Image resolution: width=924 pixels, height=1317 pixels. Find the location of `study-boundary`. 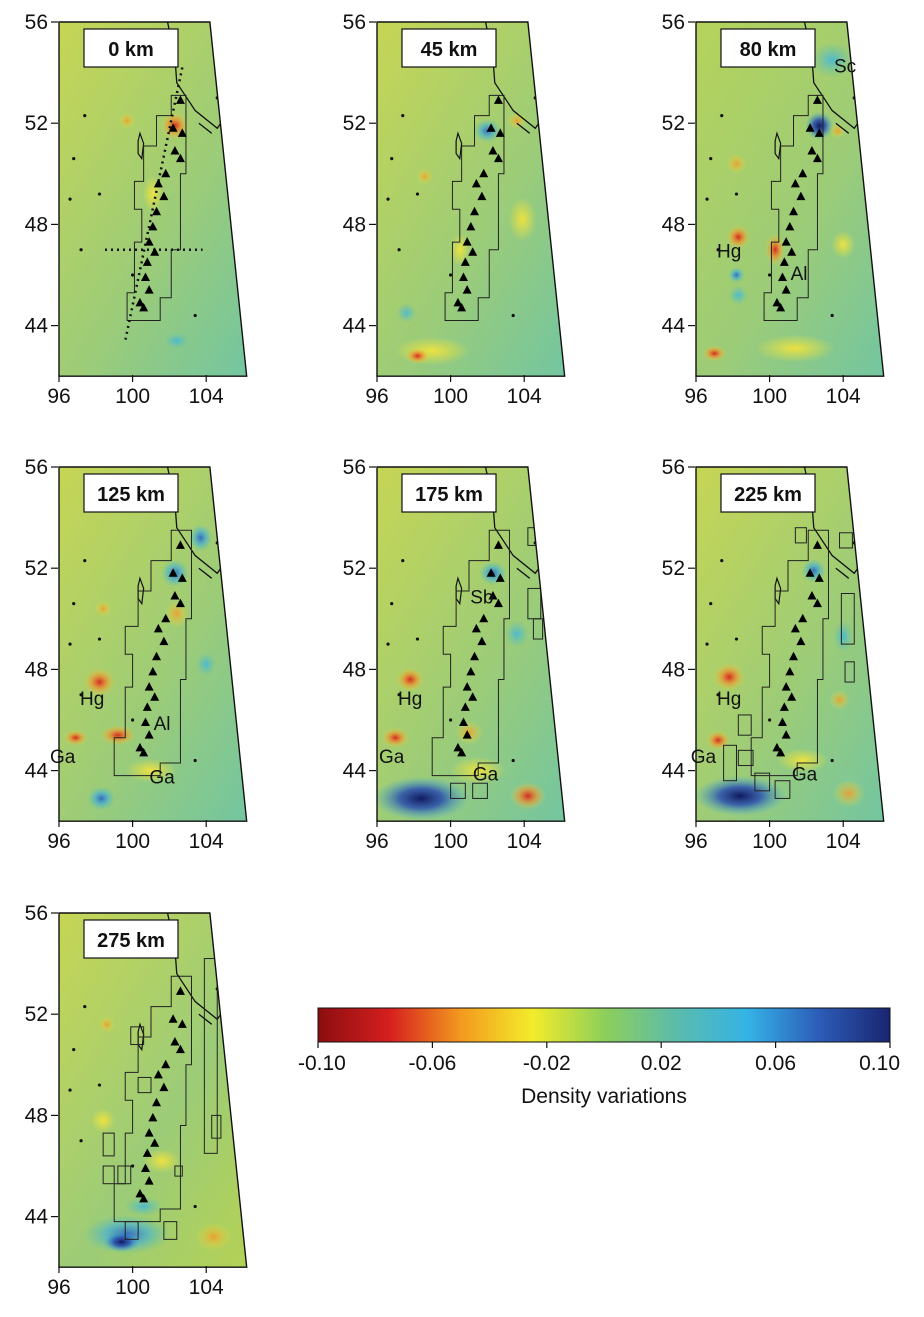

study-boundary is located at coordinates (789, 653).